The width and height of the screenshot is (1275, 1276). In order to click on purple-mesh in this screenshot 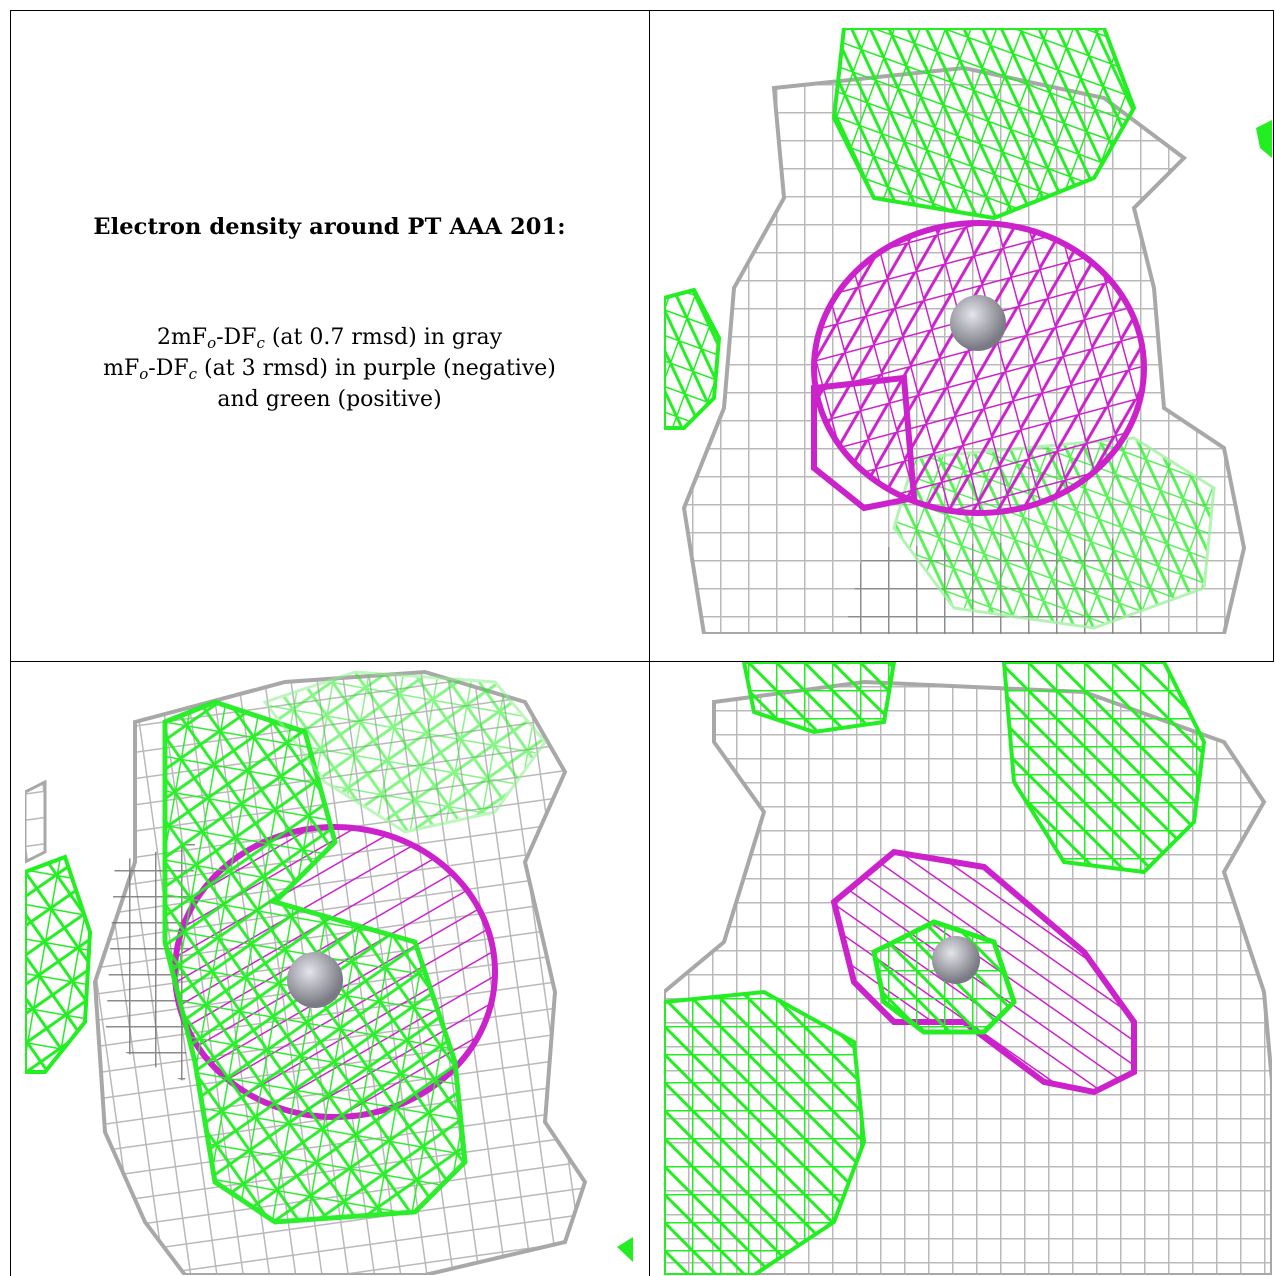, I will do `click(979, 368)`.